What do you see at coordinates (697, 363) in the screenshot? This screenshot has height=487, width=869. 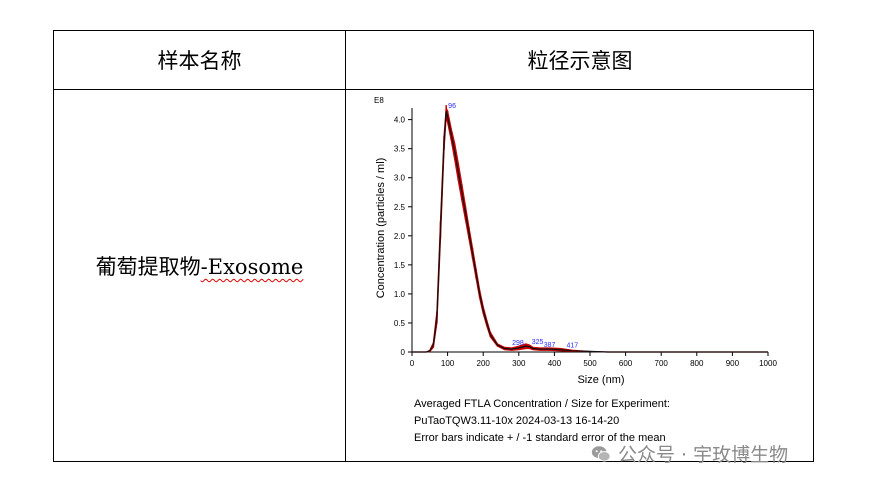 I see `x-tick-label: 800` at bounding box center [697, 363].